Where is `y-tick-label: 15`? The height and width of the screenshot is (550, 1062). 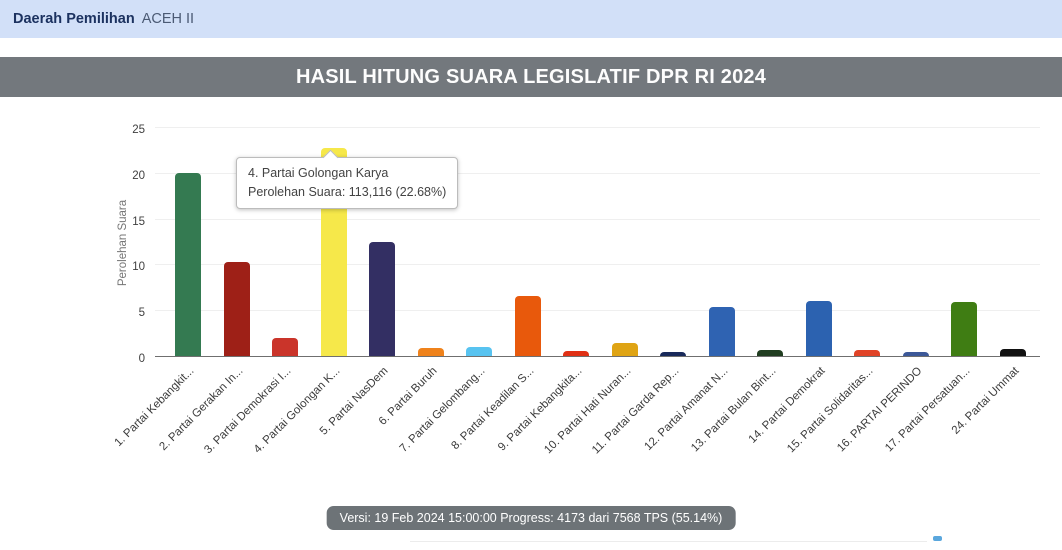
y-tick-label: 15 is located at coordinates (138, 221).